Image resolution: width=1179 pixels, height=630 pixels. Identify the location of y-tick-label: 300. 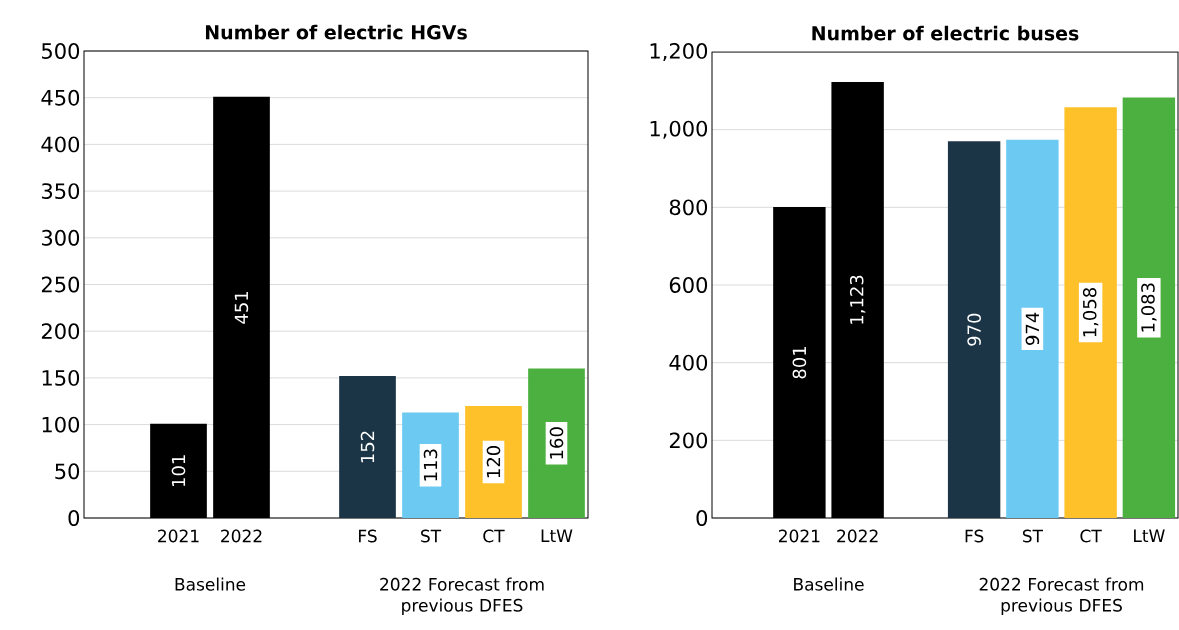
(60, 237).